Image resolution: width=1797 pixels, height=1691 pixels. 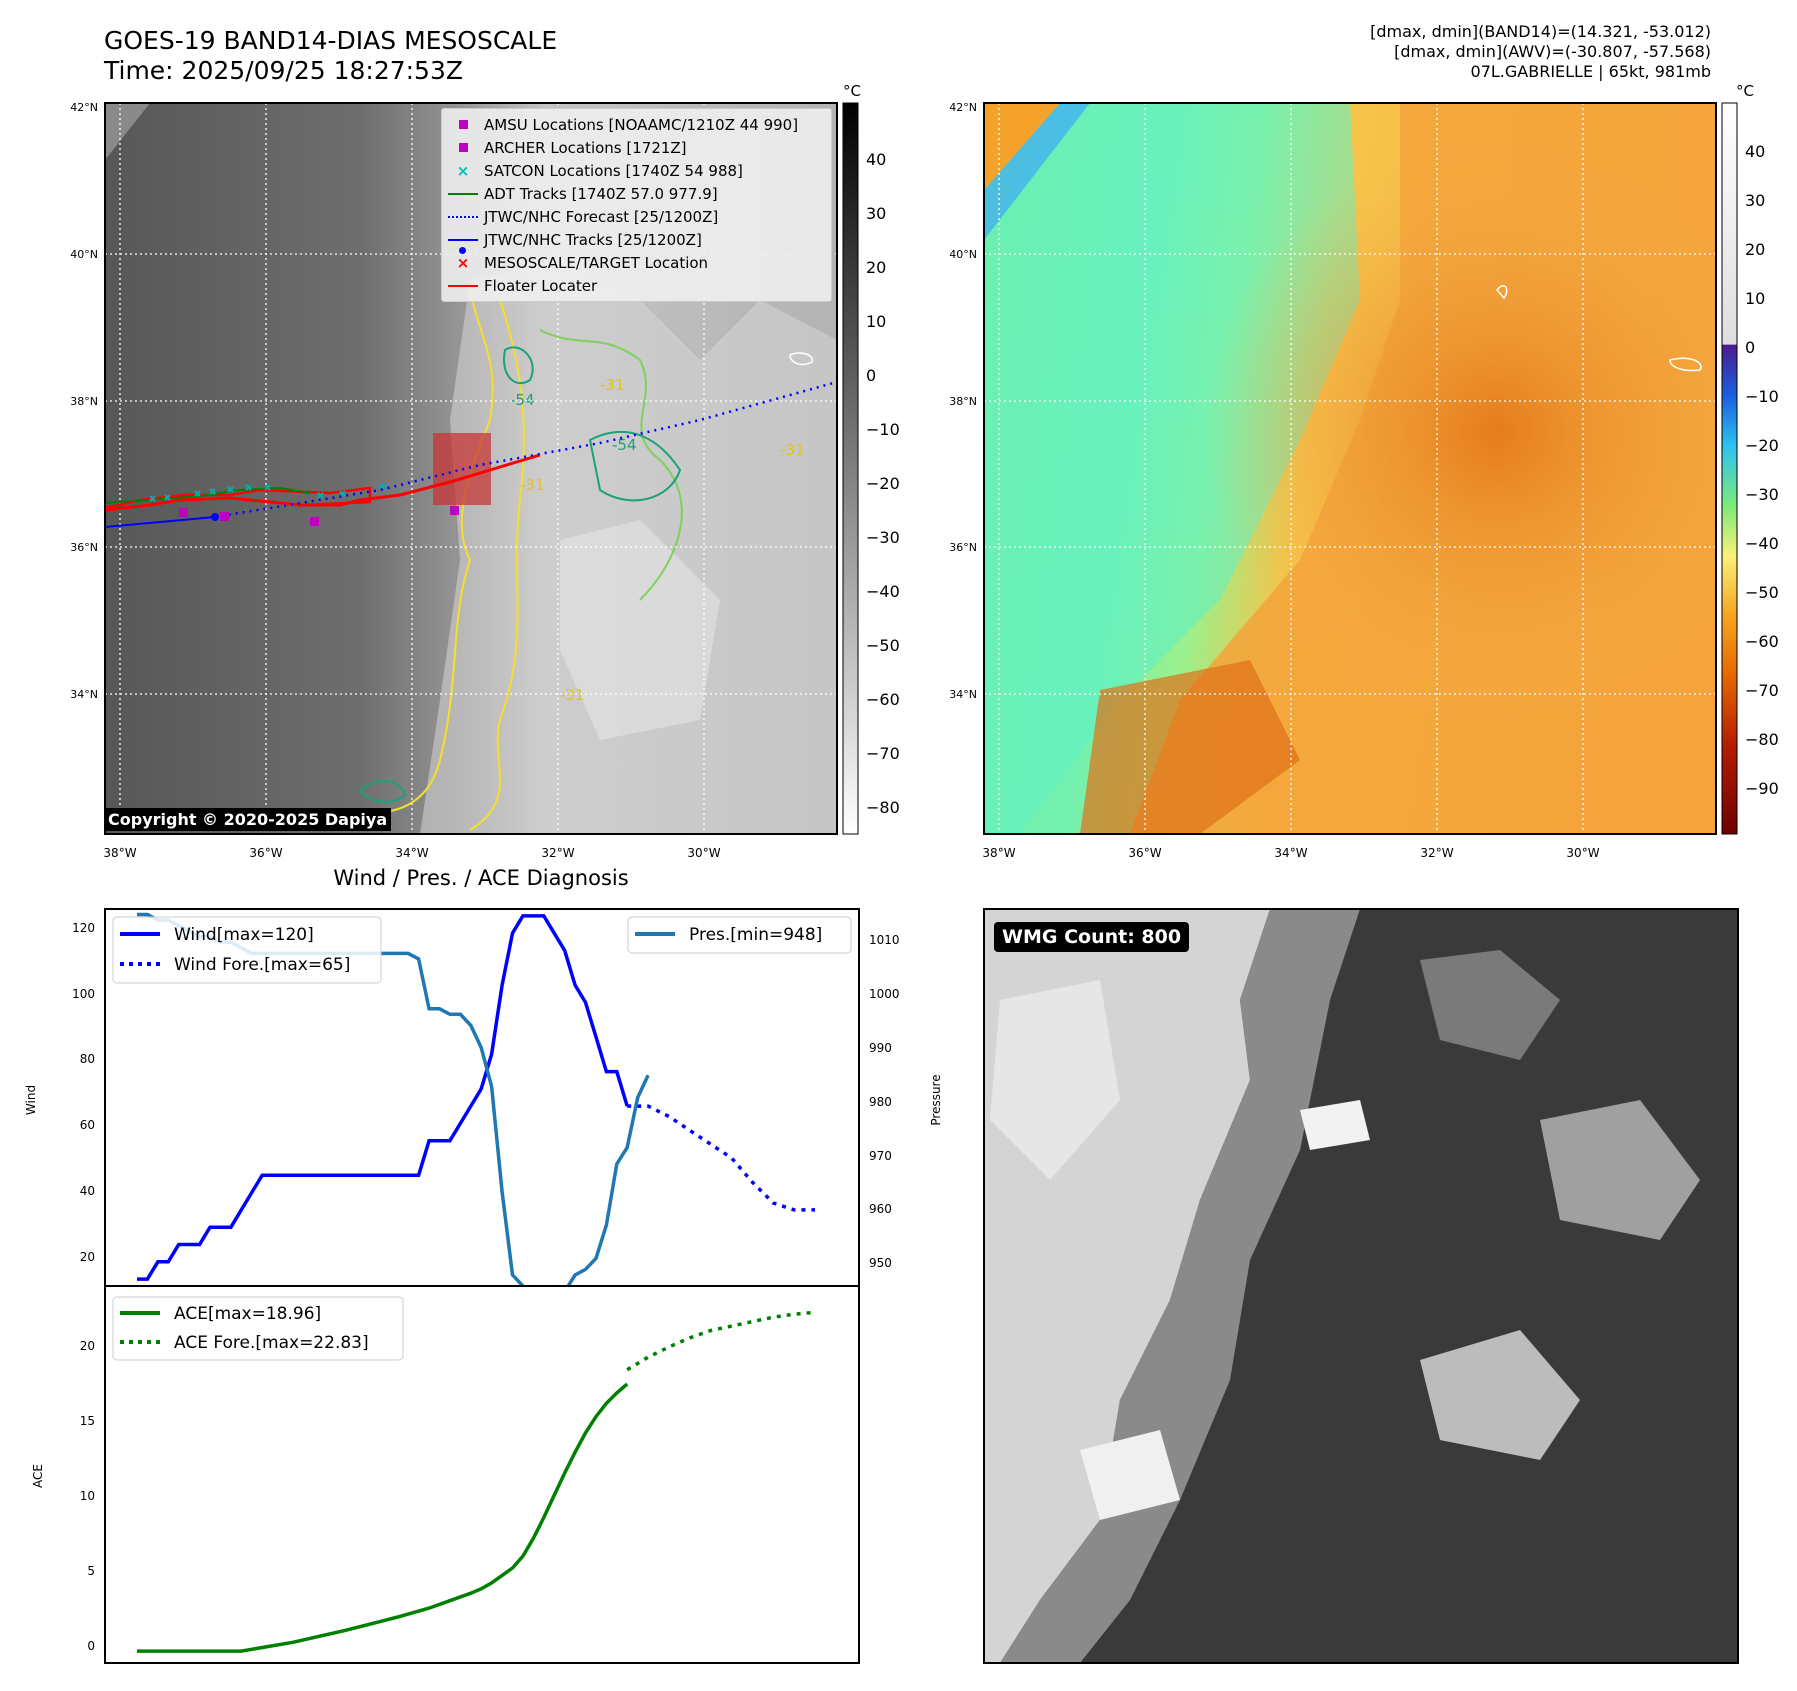 What do you see at coordinates (871, 375) in the screenshot?
I see `ir-cb-tick-0: 0` at bounding box center [871, 375].